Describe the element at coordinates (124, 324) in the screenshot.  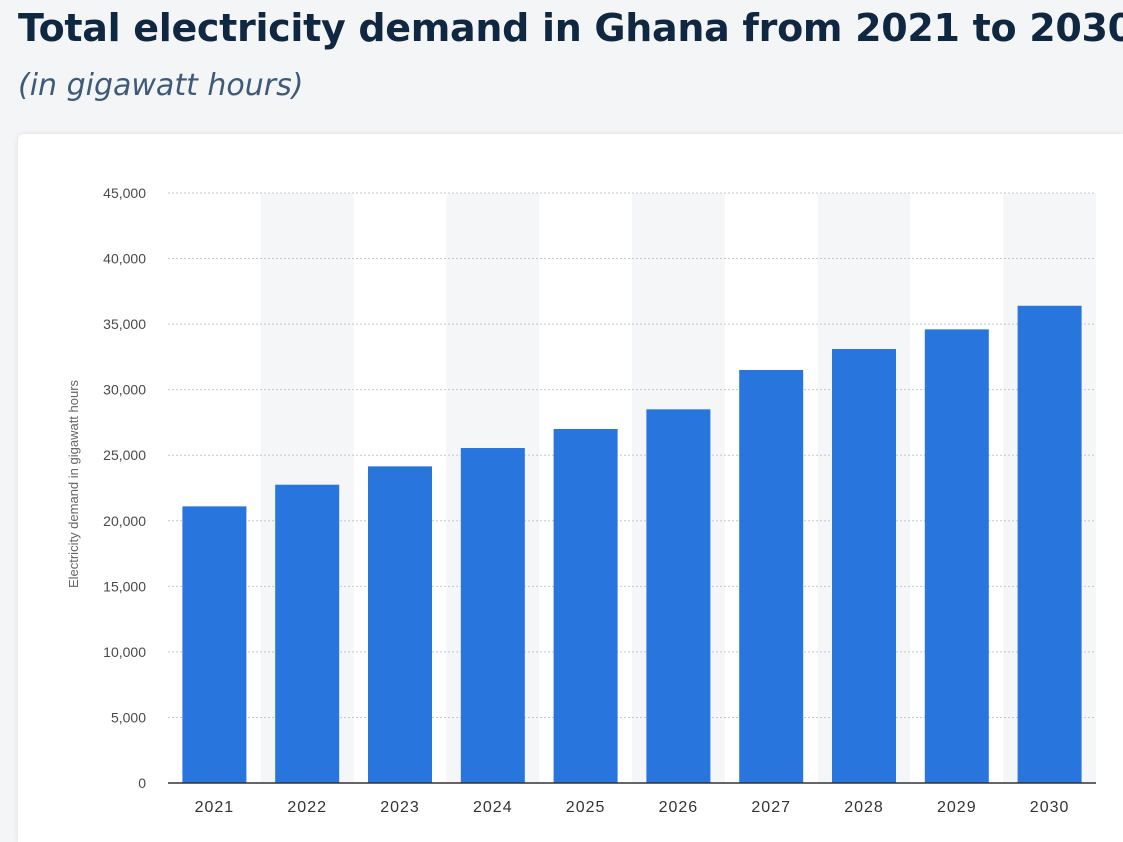
I see `y-tick-label: 35,000` at that location.